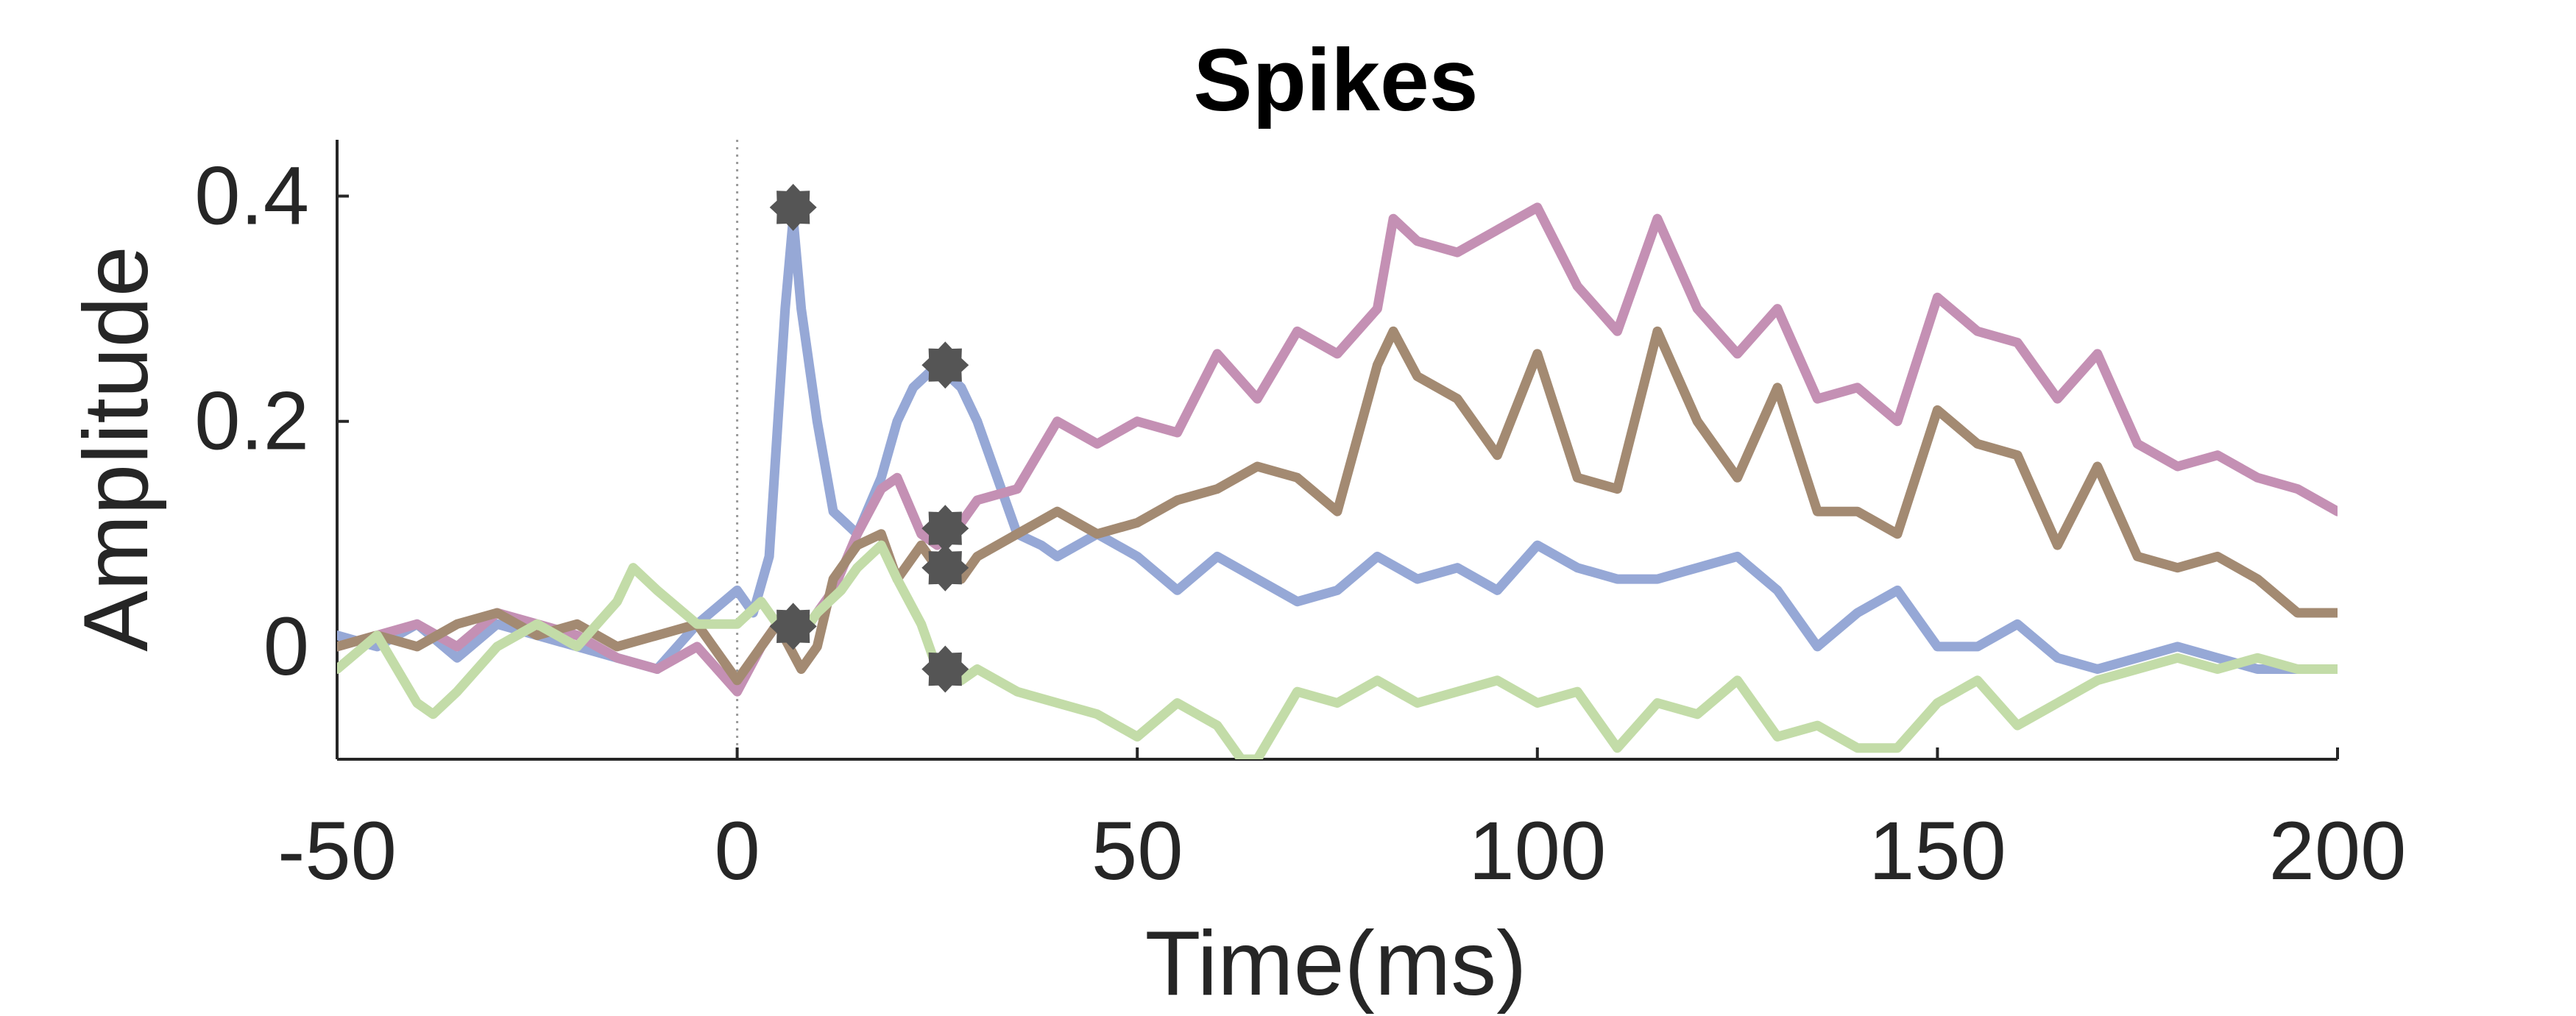  What do you see at coordinates (251, 196) in the screenshot?
I see `y-tick-label: 0.4` at bounding box center [251, 196].